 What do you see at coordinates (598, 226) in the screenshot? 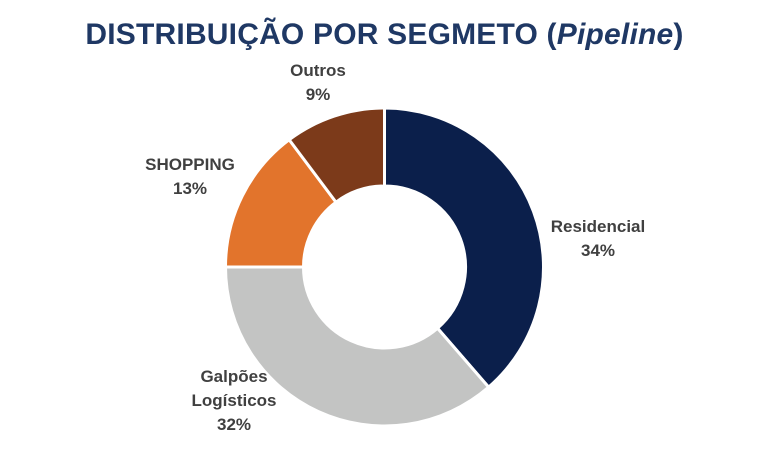
I see `data-label-category: Residencial` at bounding box center [598, 226].